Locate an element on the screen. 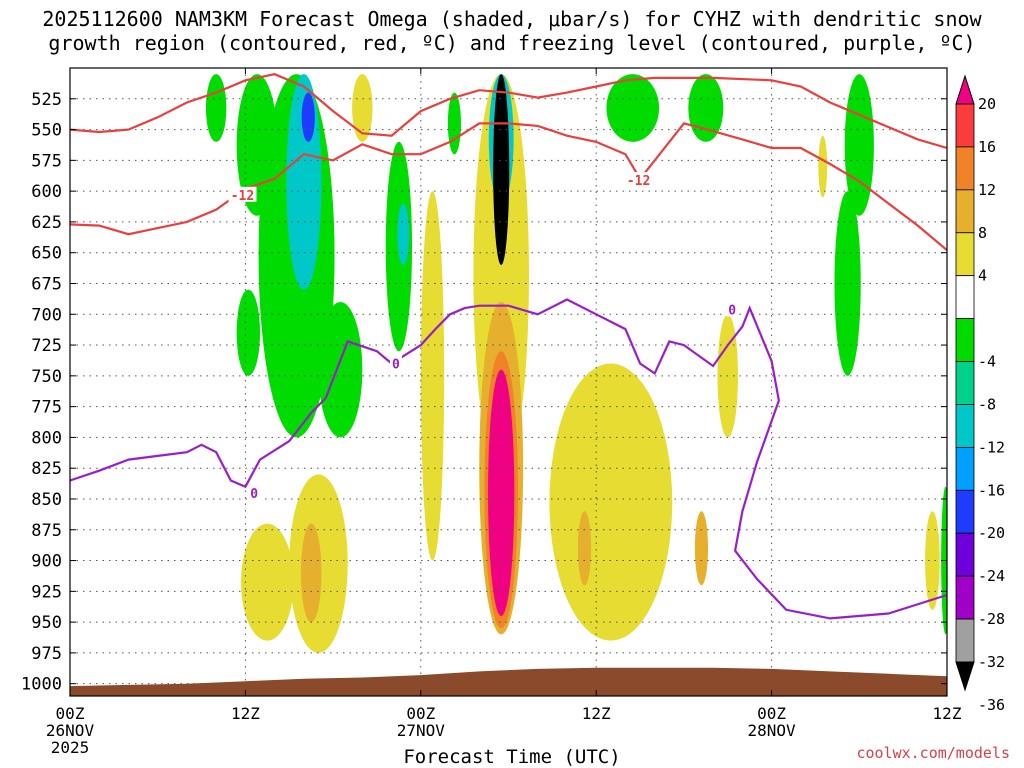  y-tick-label: 550 is located at coordinates (46, 131).